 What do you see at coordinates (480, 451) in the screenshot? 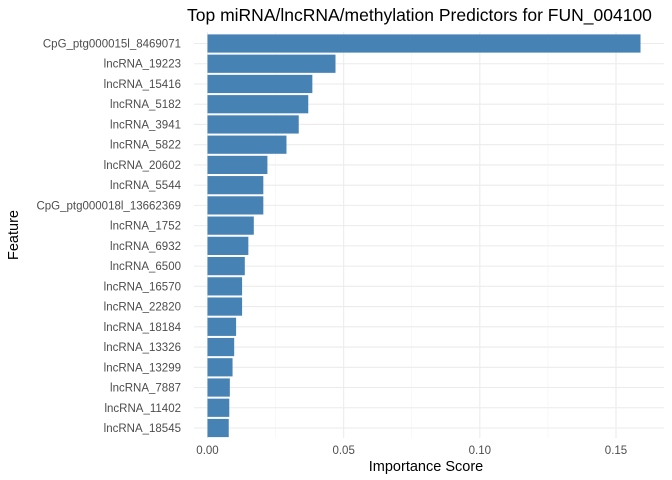
I see `x-tick-label: 0.10` at bounding box center [480, 451].